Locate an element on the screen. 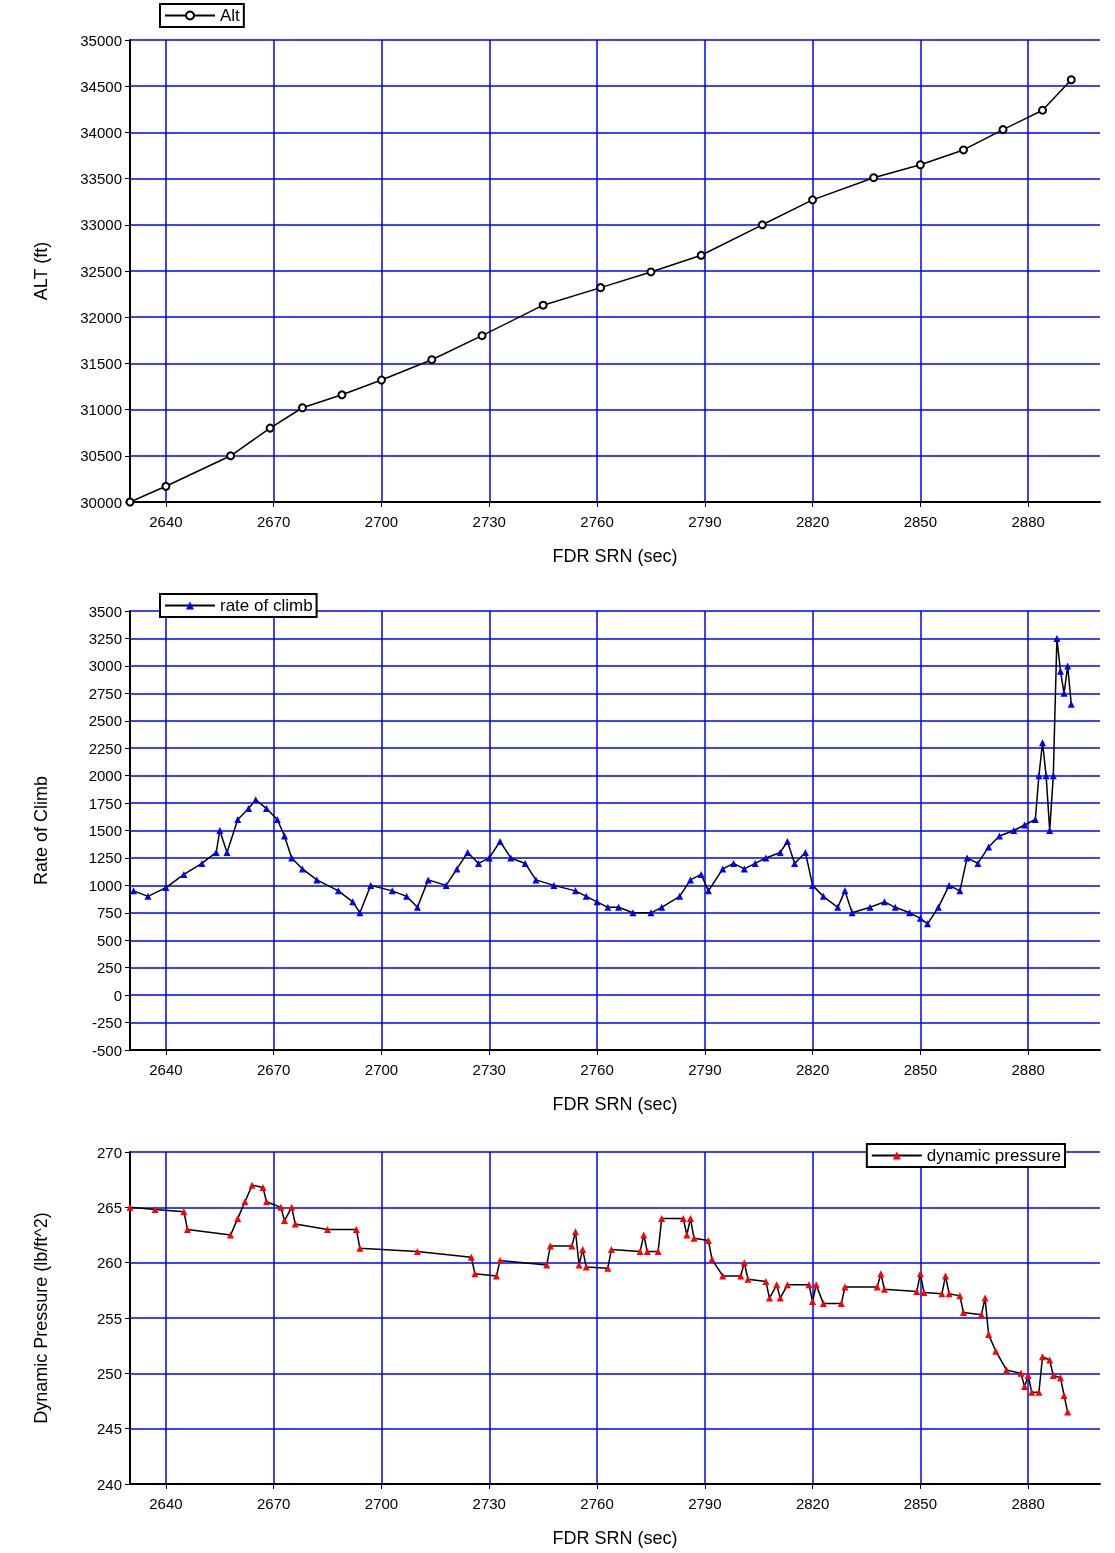 The image size is (1115, 1553). y-tick-label: 30000 is located at coordinates (101, 502).